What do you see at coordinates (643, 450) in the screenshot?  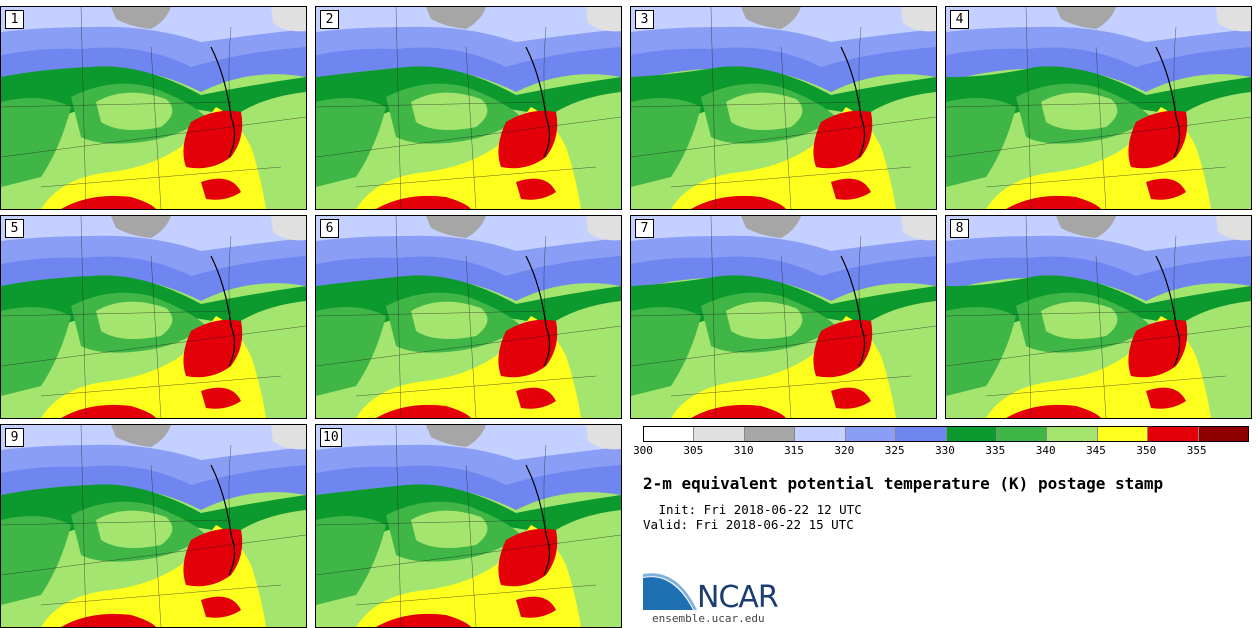 I see `colorbar-tick-label: 300` at bounding box center [643, 450].